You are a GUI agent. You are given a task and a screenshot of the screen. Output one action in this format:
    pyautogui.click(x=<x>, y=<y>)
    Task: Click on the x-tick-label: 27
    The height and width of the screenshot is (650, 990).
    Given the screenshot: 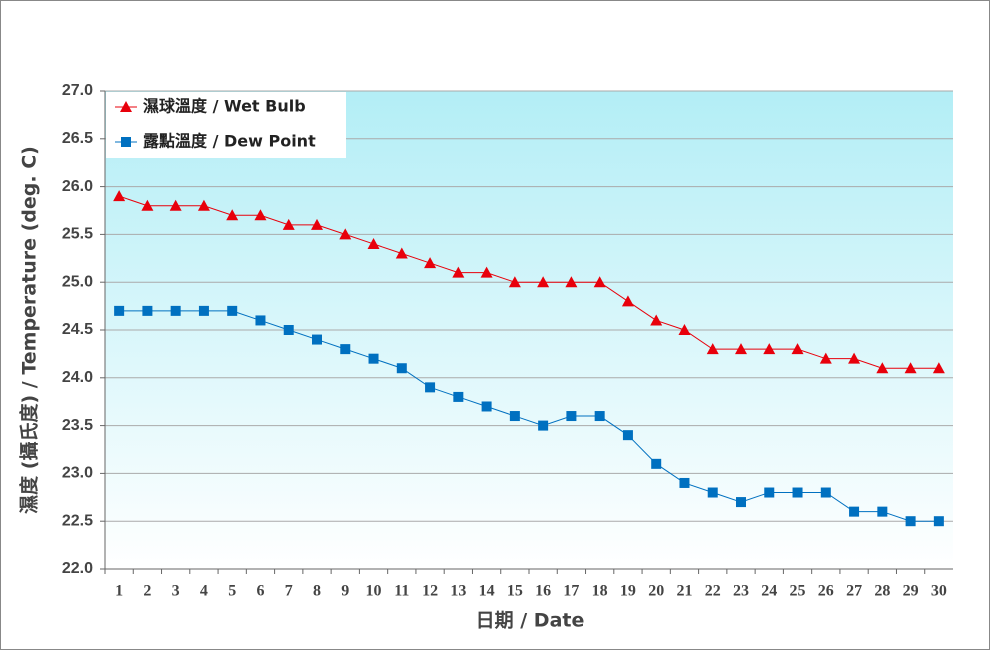 What is the action you would take?
    pyautogui.click(x=854, y=591)
    